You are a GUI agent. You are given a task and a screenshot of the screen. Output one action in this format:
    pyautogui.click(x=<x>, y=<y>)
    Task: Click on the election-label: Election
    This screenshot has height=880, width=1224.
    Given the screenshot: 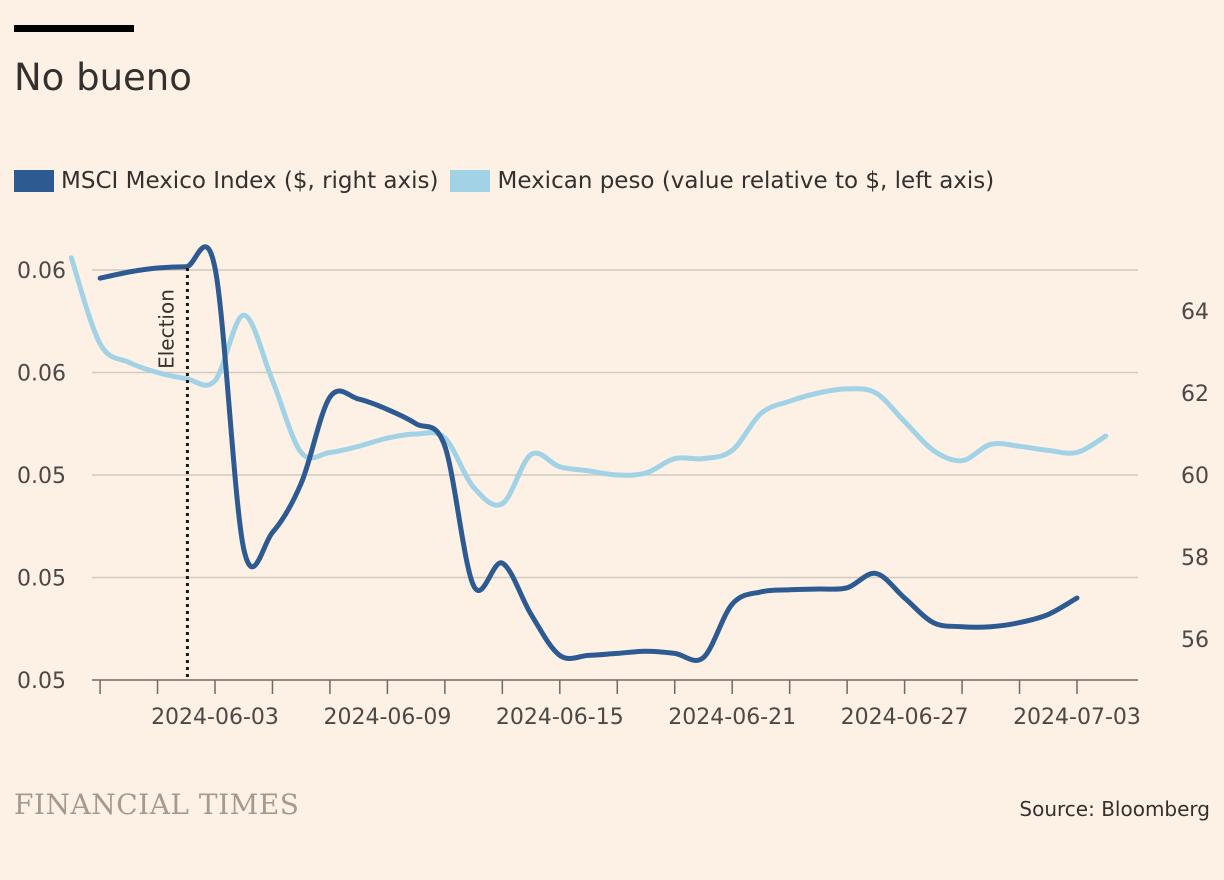 What is the action you would take?
    pyautogui.click(x=166, y=329)
    